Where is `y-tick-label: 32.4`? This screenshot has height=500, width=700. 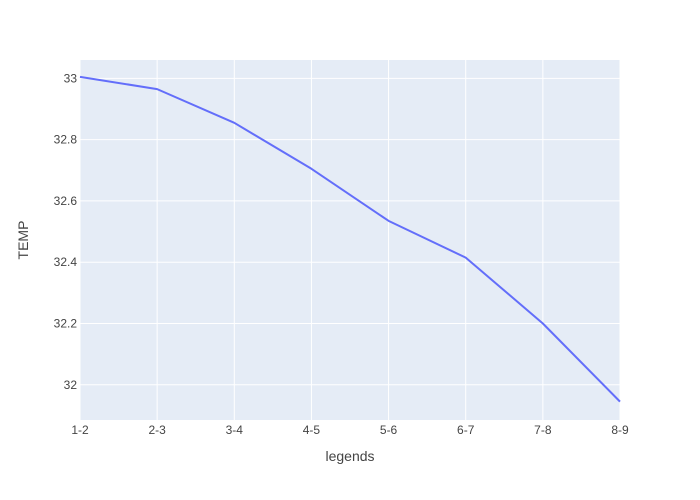 y-tick-label: 32.4 is located at coordinates (66, 262).